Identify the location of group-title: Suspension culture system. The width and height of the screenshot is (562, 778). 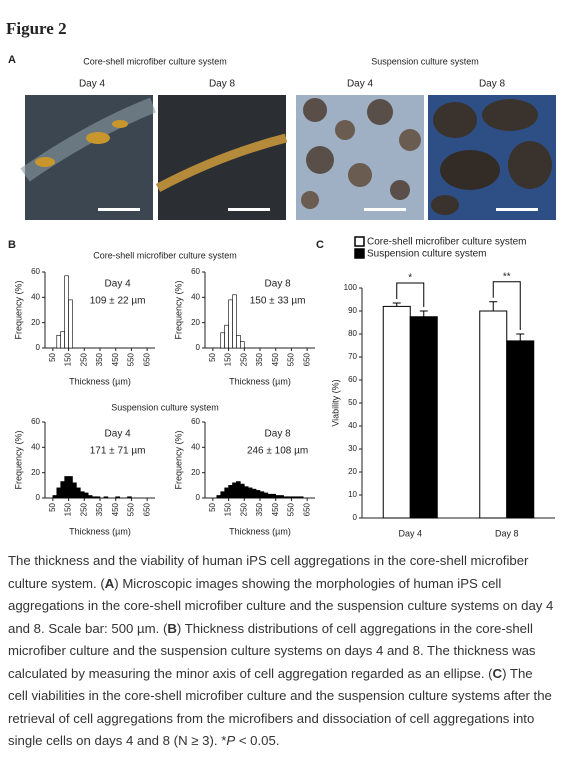
(425, 61).